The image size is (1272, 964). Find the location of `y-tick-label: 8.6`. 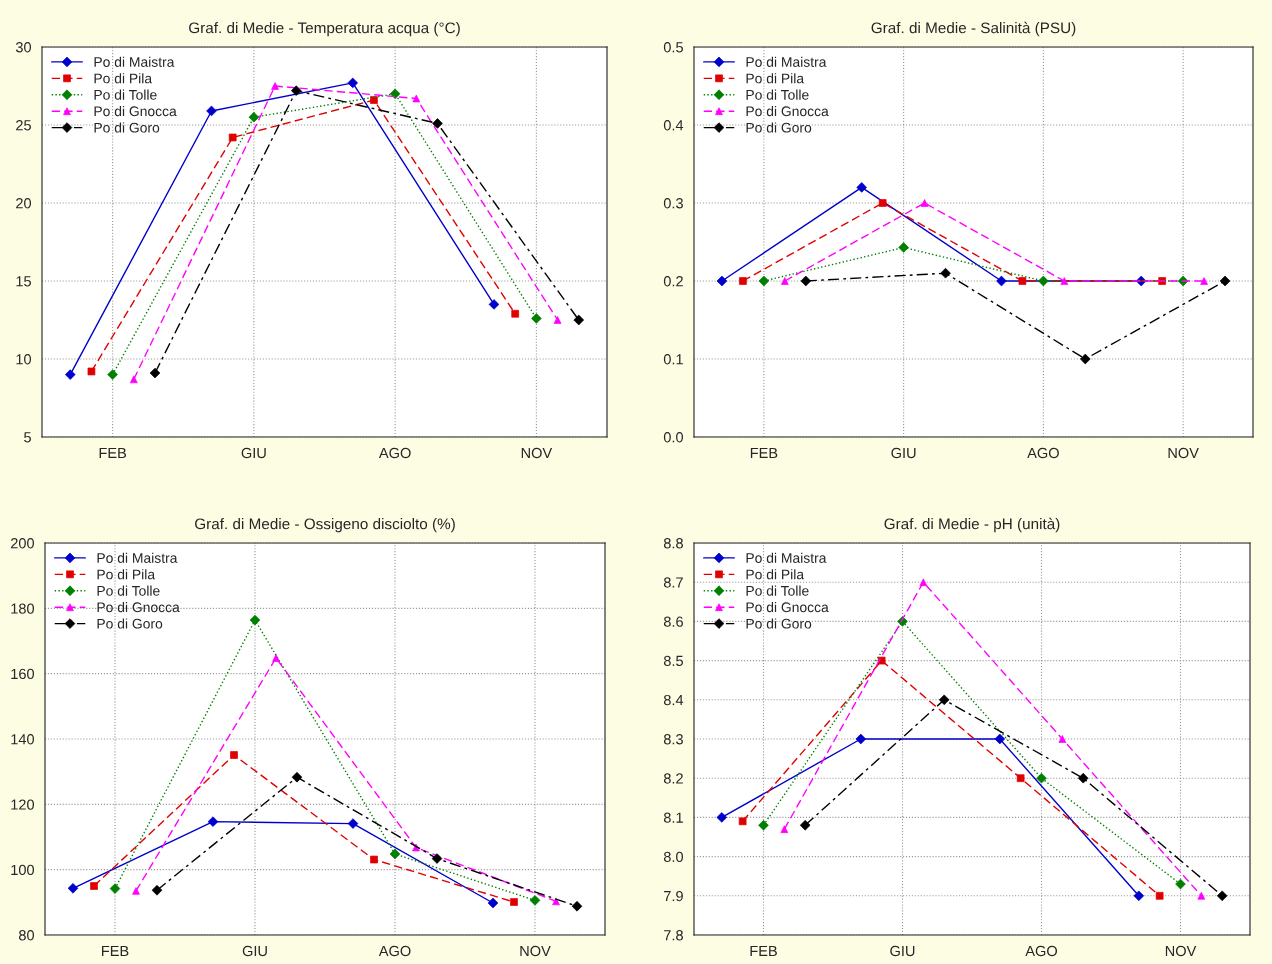

y-tick-label: 8.6 is located at coordinates (673, 621).